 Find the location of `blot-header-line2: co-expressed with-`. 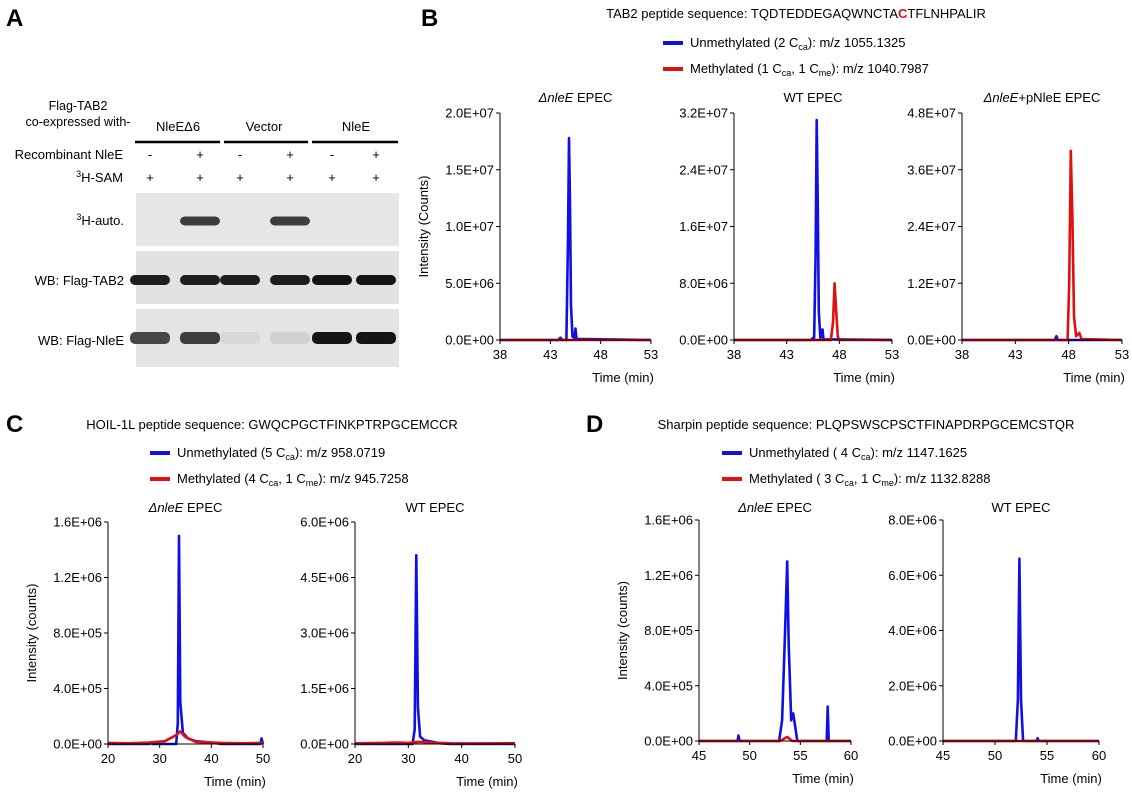

blot-header-line2: co-expressed with- is located at coordinates (78, 122).